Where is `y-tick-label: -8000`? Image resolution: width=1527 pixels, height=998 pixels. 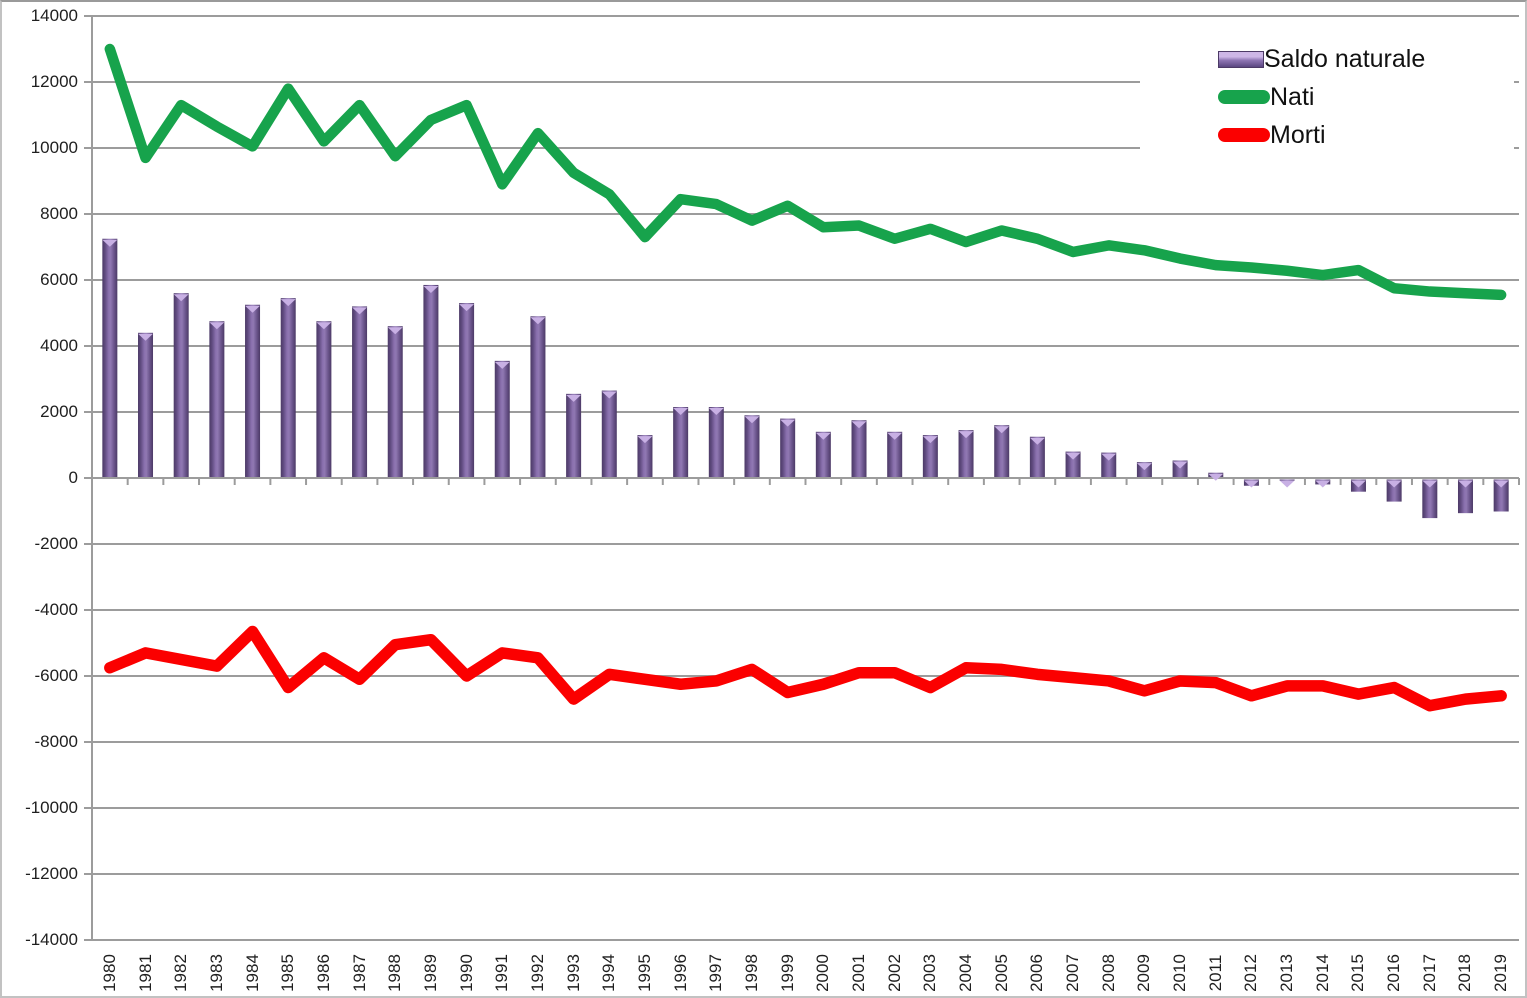 y-tick-label: -8000 is located at coordinates (56, 741).